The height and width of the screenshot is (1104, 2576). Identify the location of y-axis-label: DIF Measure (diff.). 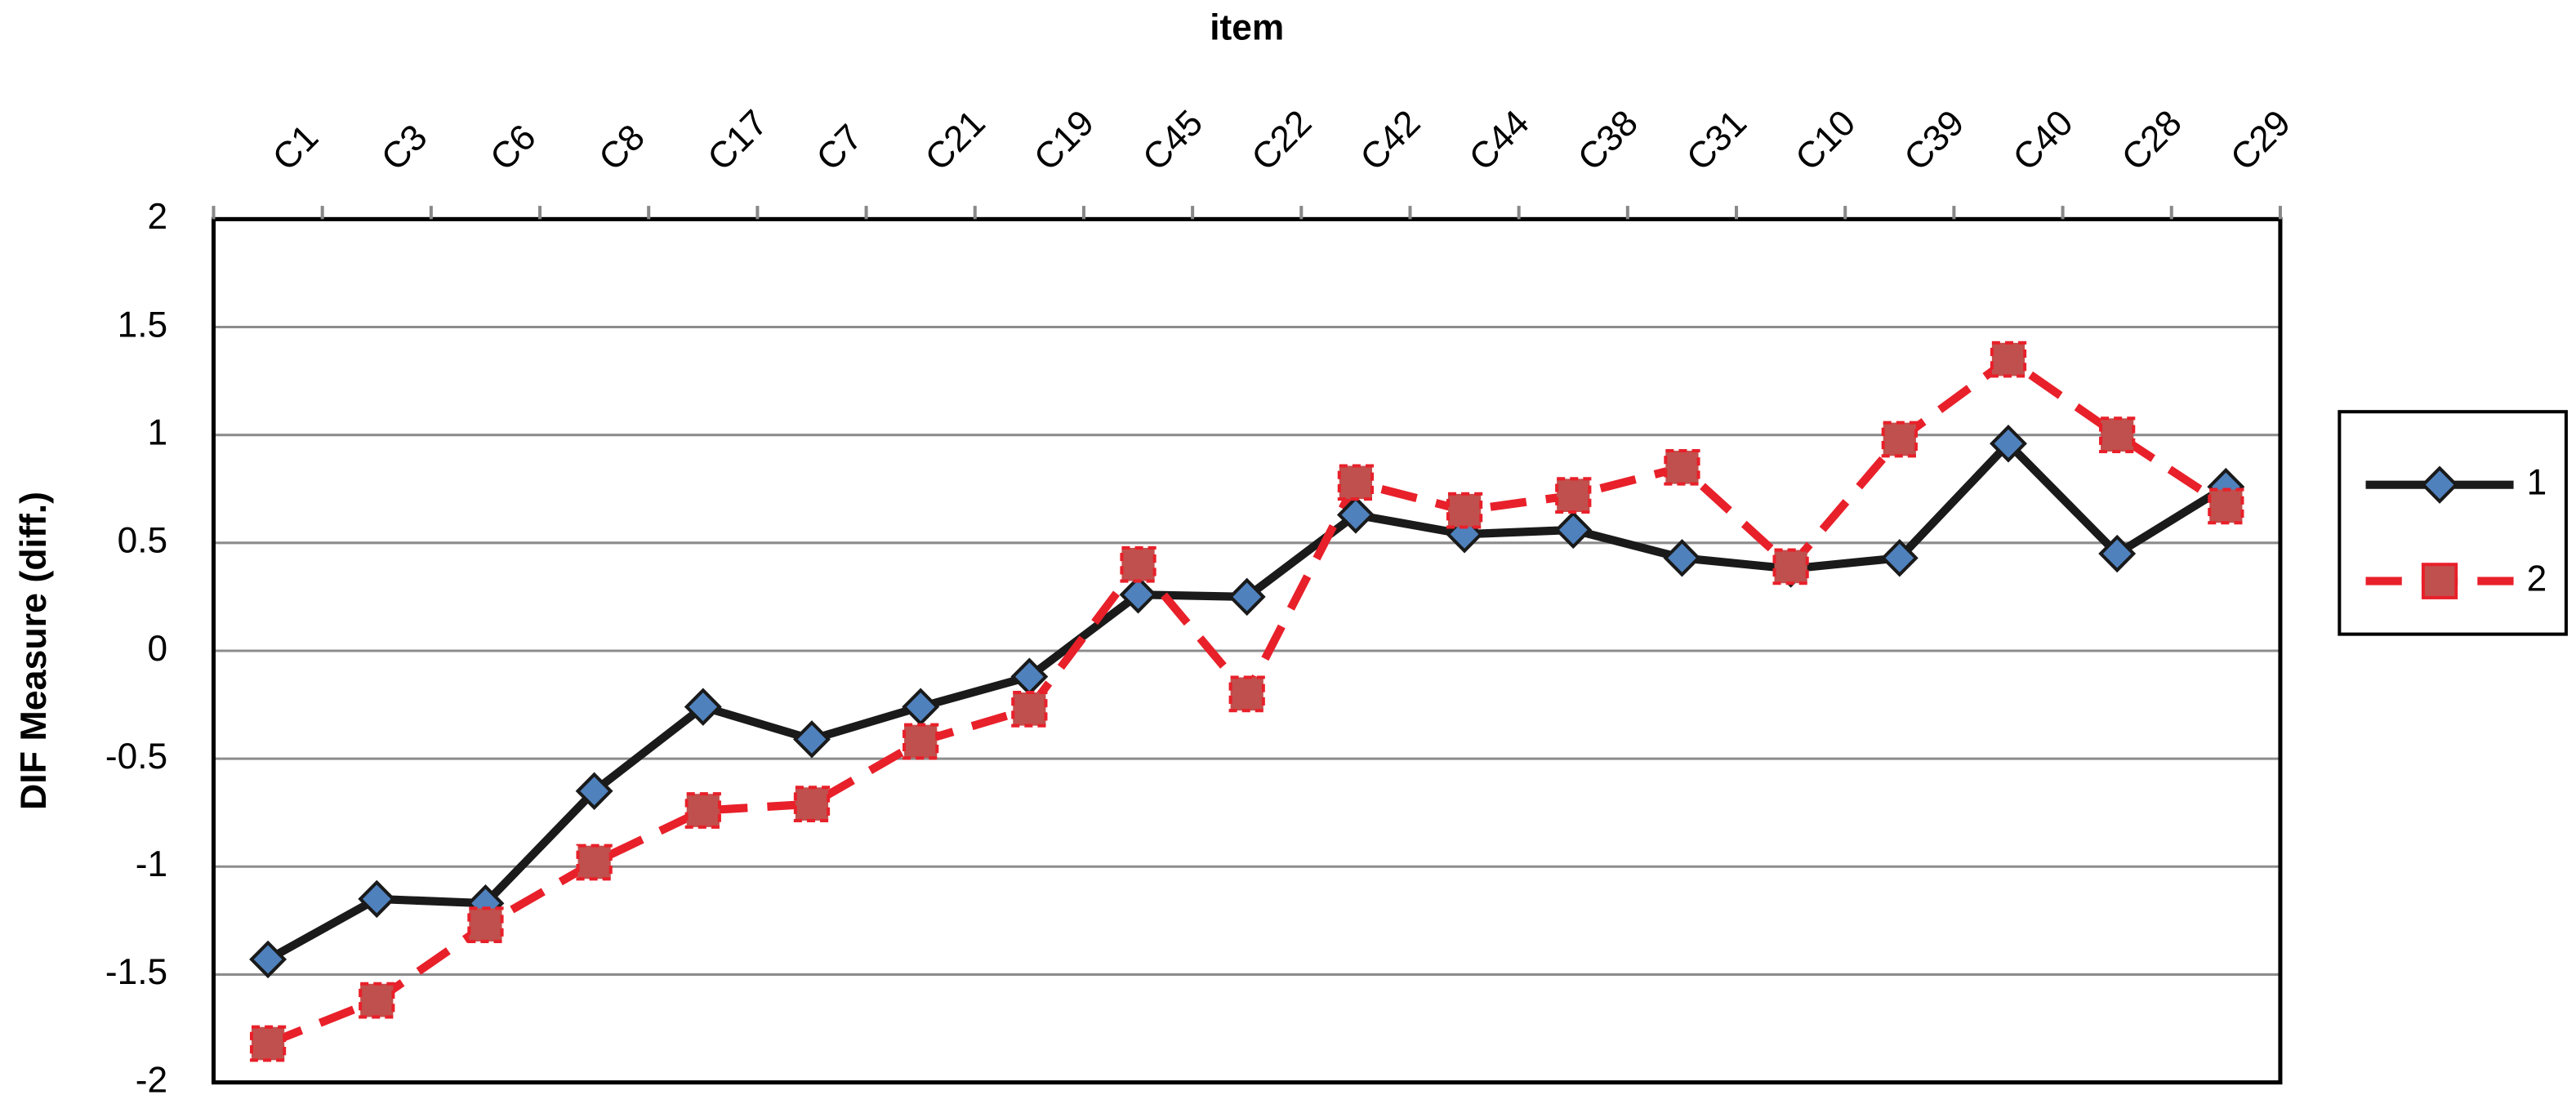
(34, 651).